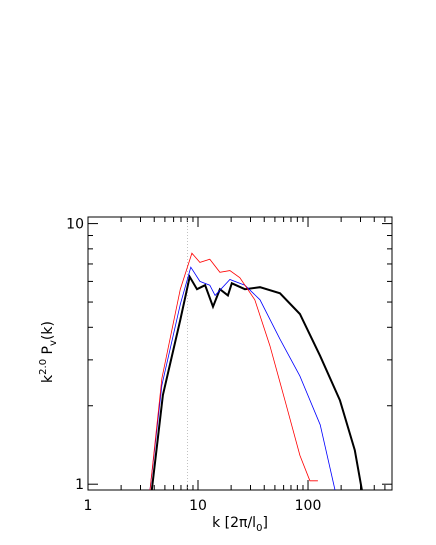  What do you see at coordinates (198, 506) in the screenshot?
I see `x-tick-label: 10` at bounding box center [198, 506].